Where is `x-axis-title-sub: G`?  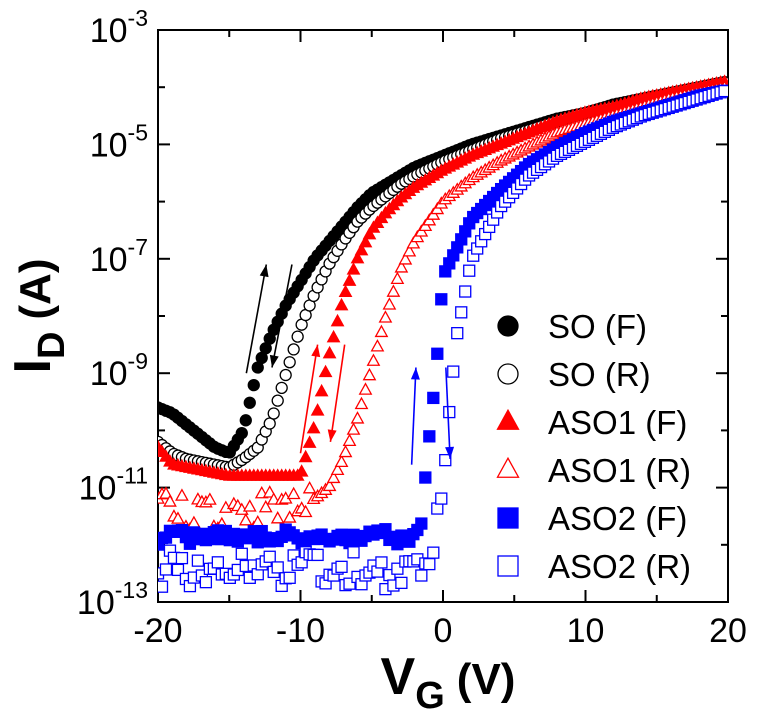
x-axis-title-sub: G is located at coordinates (430, 696).